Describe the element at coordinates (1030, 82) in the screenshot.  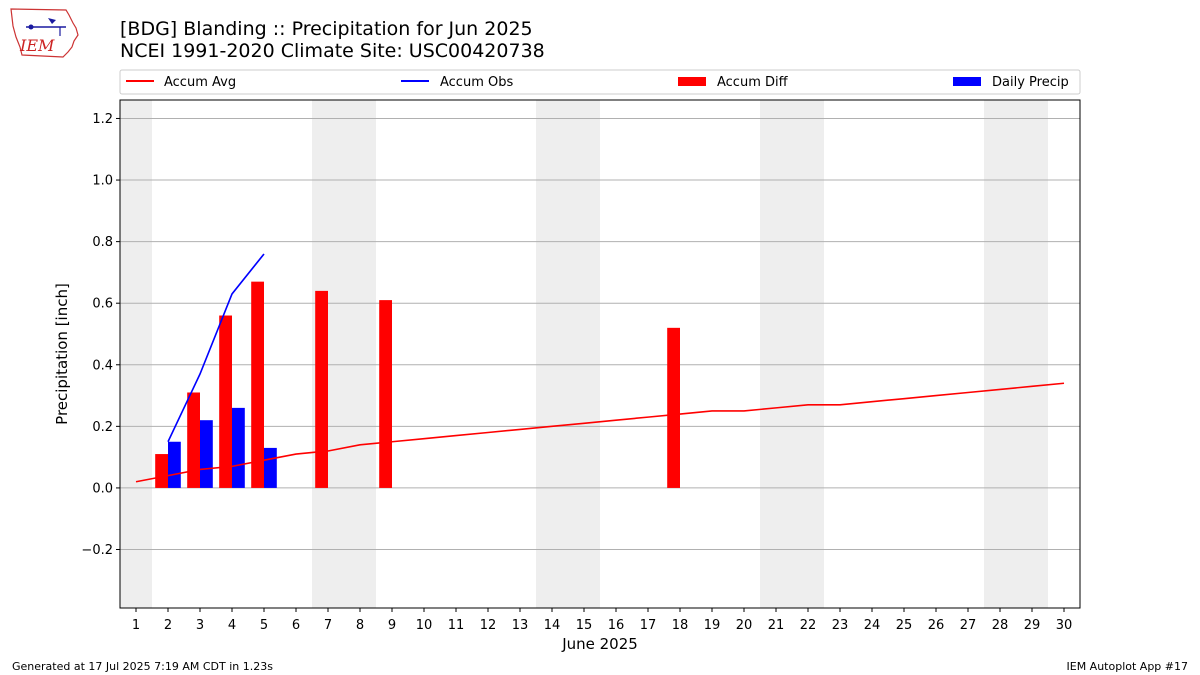
I see `legend-label: Daily Precip` at that location.